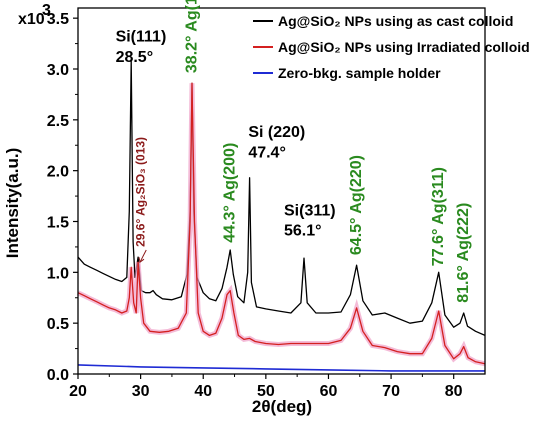 The height and width of the screenshot is (429, 550). I want to click on x-tick-label: 60, so click(329, 391).